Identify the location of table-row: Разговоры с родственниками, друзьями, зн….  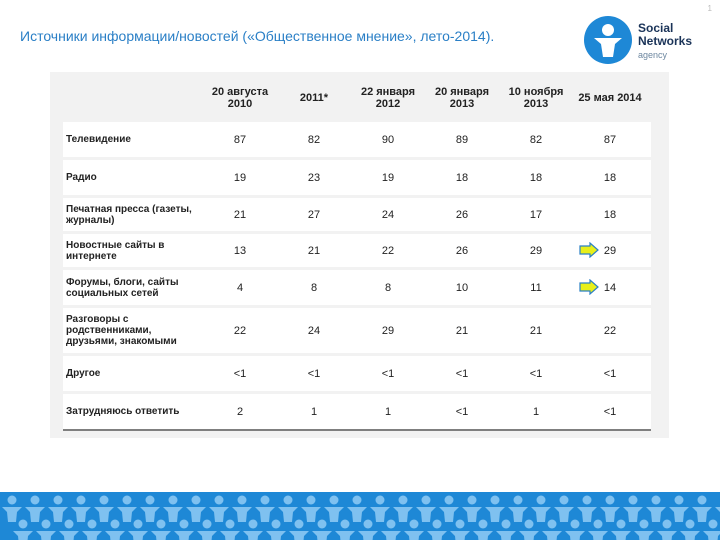
(357, 330).